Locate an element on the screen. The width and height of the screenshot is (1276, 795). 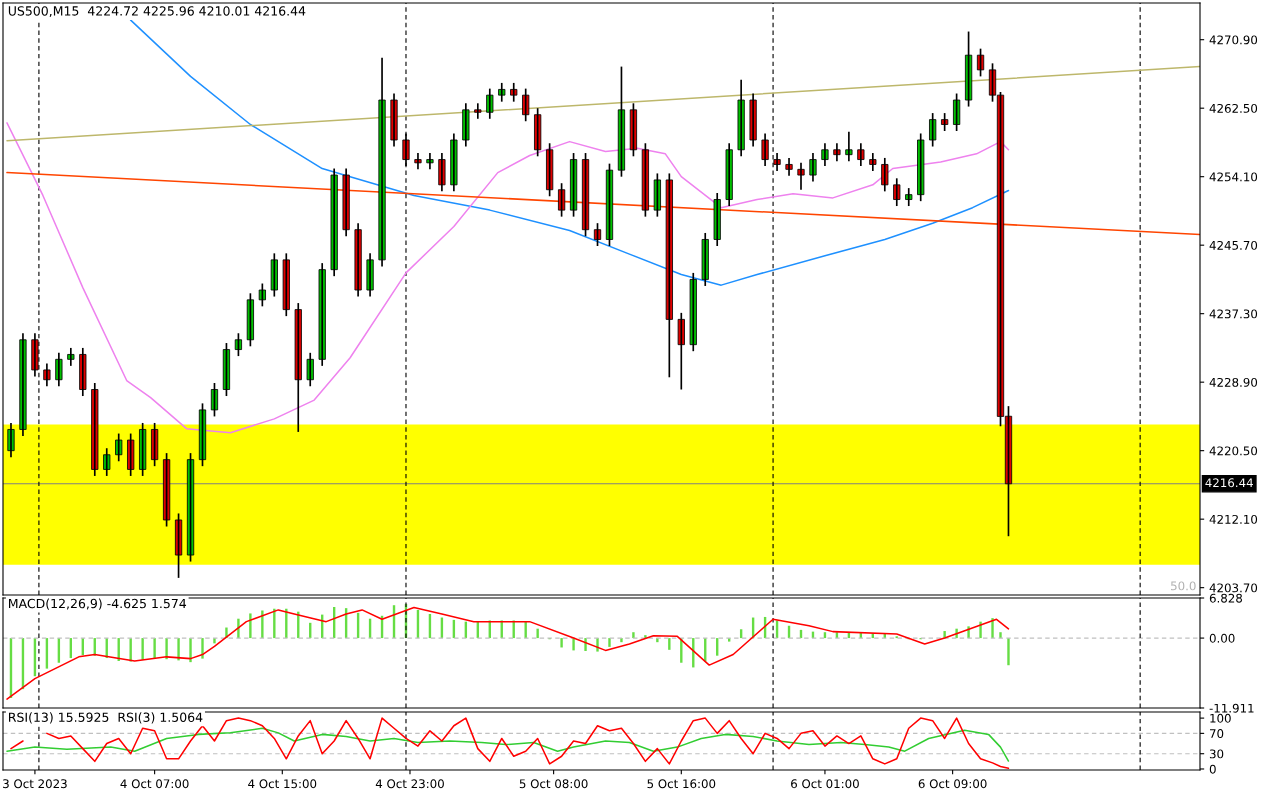
y-tick-label: 4228.90 is located at coordinates (1233, 382).